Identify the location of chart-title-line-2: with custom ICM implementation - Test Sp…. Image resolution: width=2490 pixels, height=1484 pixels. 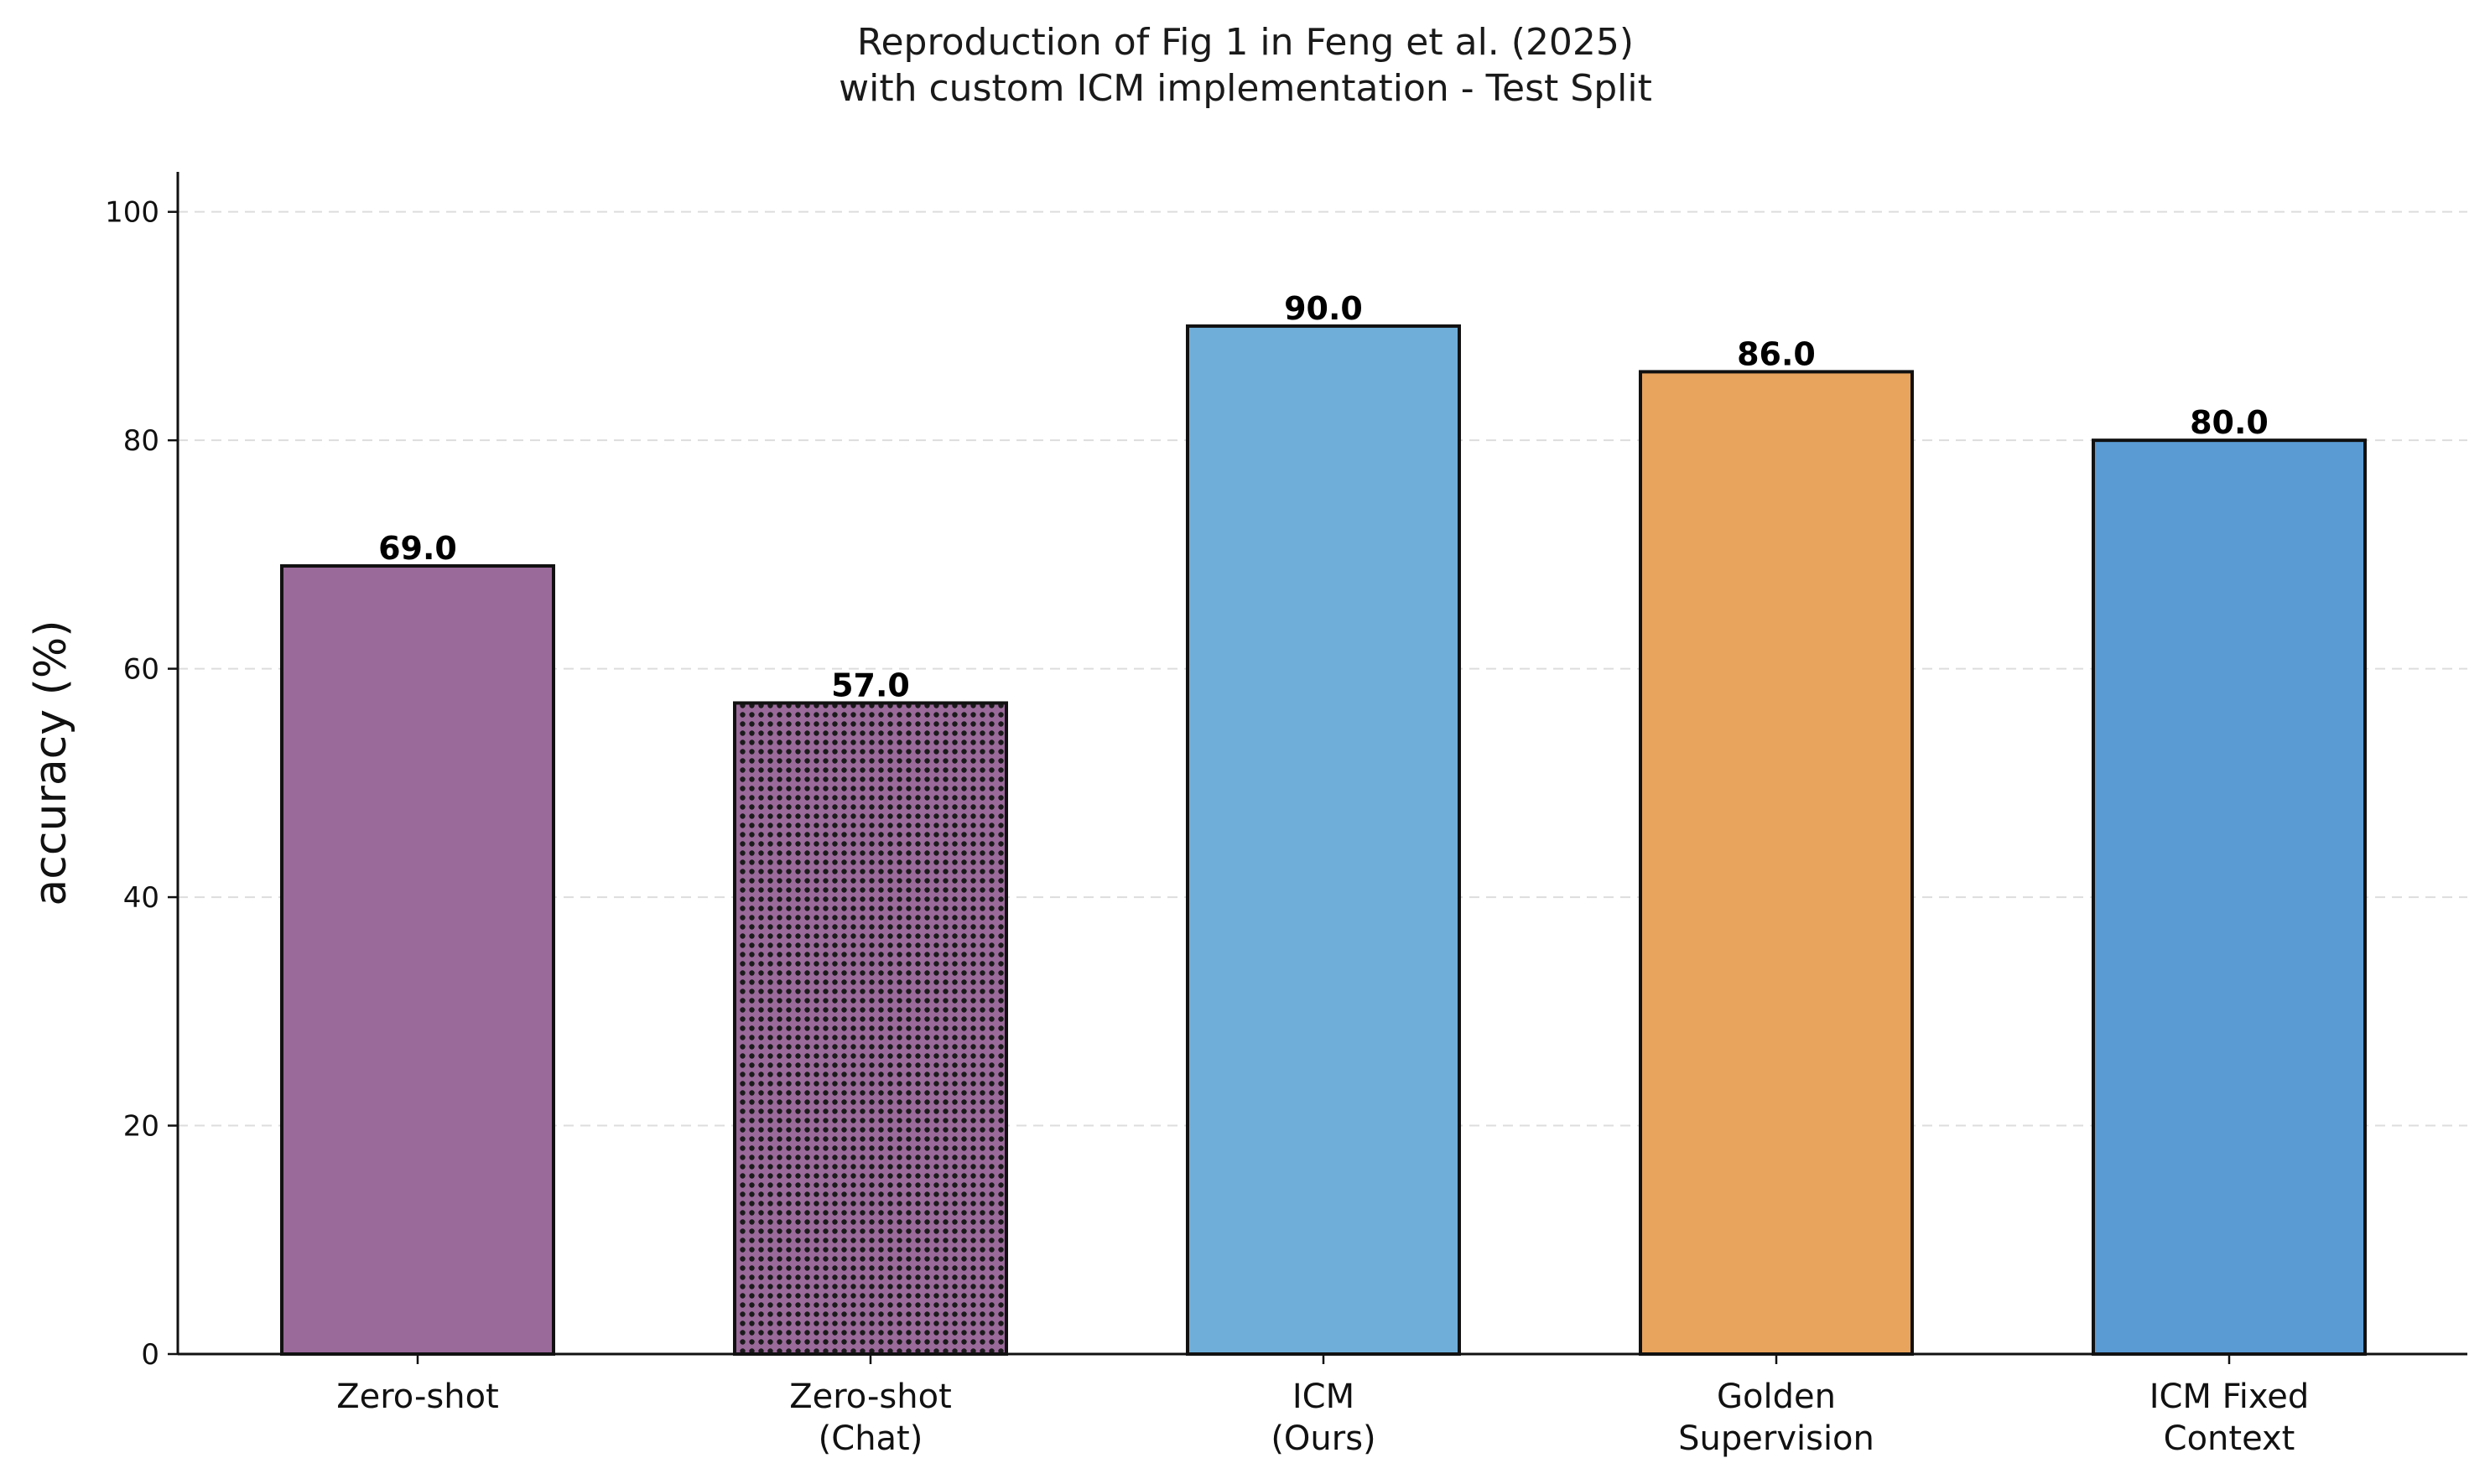
(1245, 88).